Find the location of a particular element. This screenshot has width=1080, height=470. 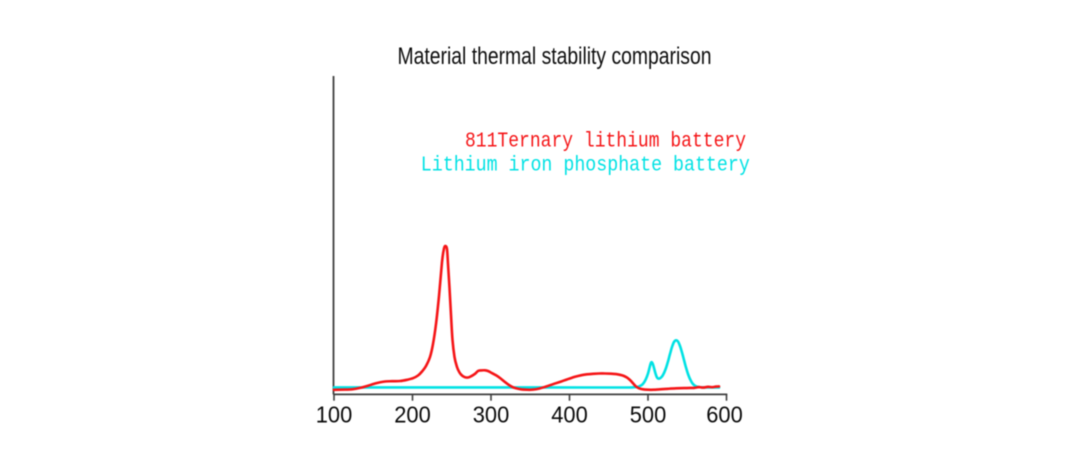

svg-text:Material thermal stability com: Material thermal stability comparison is located at coordinates (555, 56).